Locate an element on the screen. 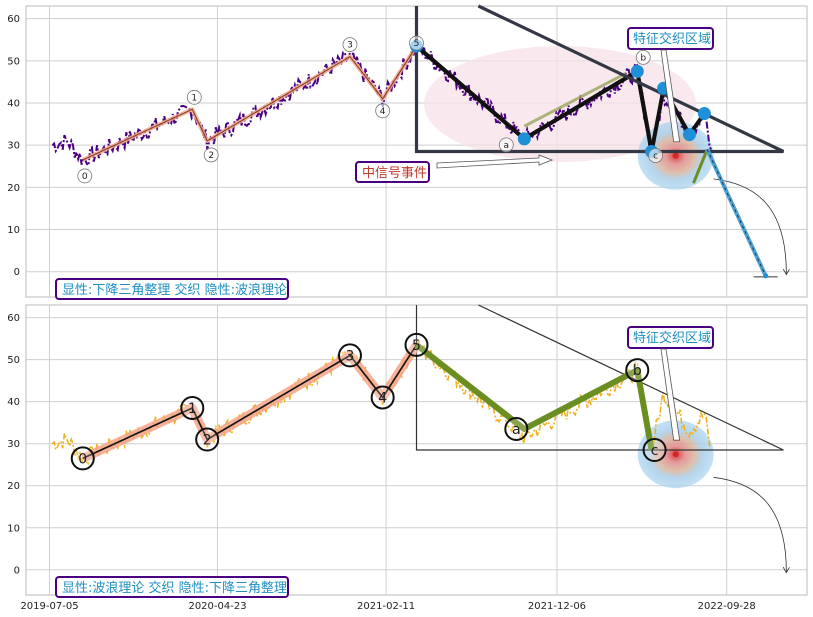 This screenshot has width=813, height=617. signal-event-arrow is located at coordinates (495, 161).